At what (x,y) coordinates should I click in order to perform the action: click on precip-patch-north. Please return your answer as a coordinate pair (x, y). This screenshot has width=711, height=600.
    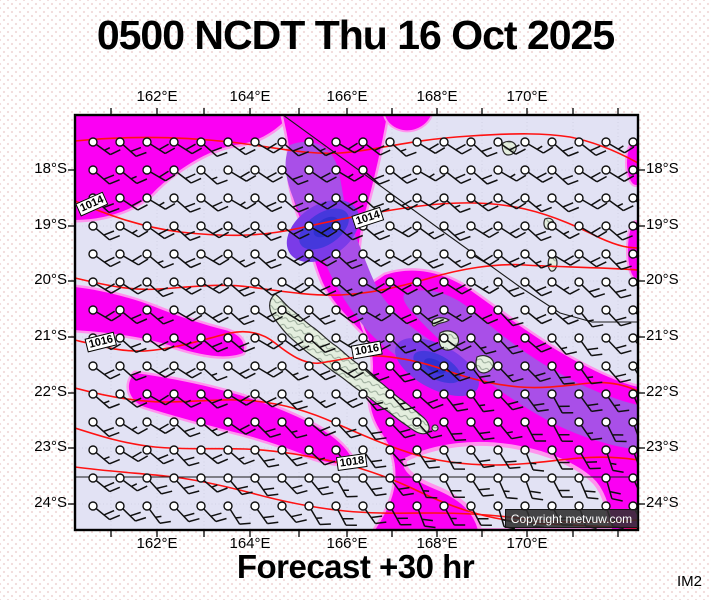
    Looking at the image, I should click on (408, 124).